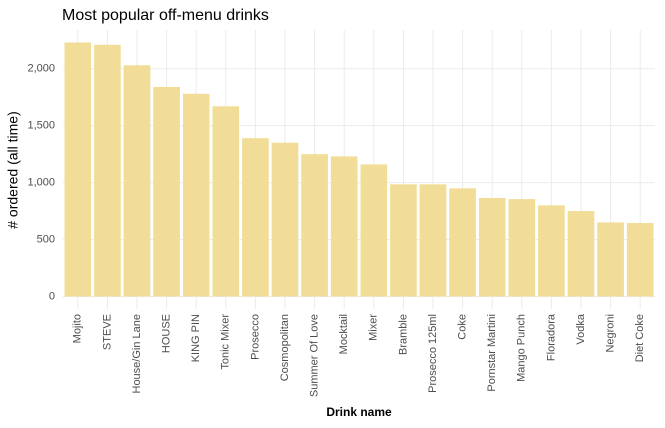 The width and height of the screenshot is (665, 428). I want to click on x-tick-label: Prosecco 125ml, so click(433, 353).